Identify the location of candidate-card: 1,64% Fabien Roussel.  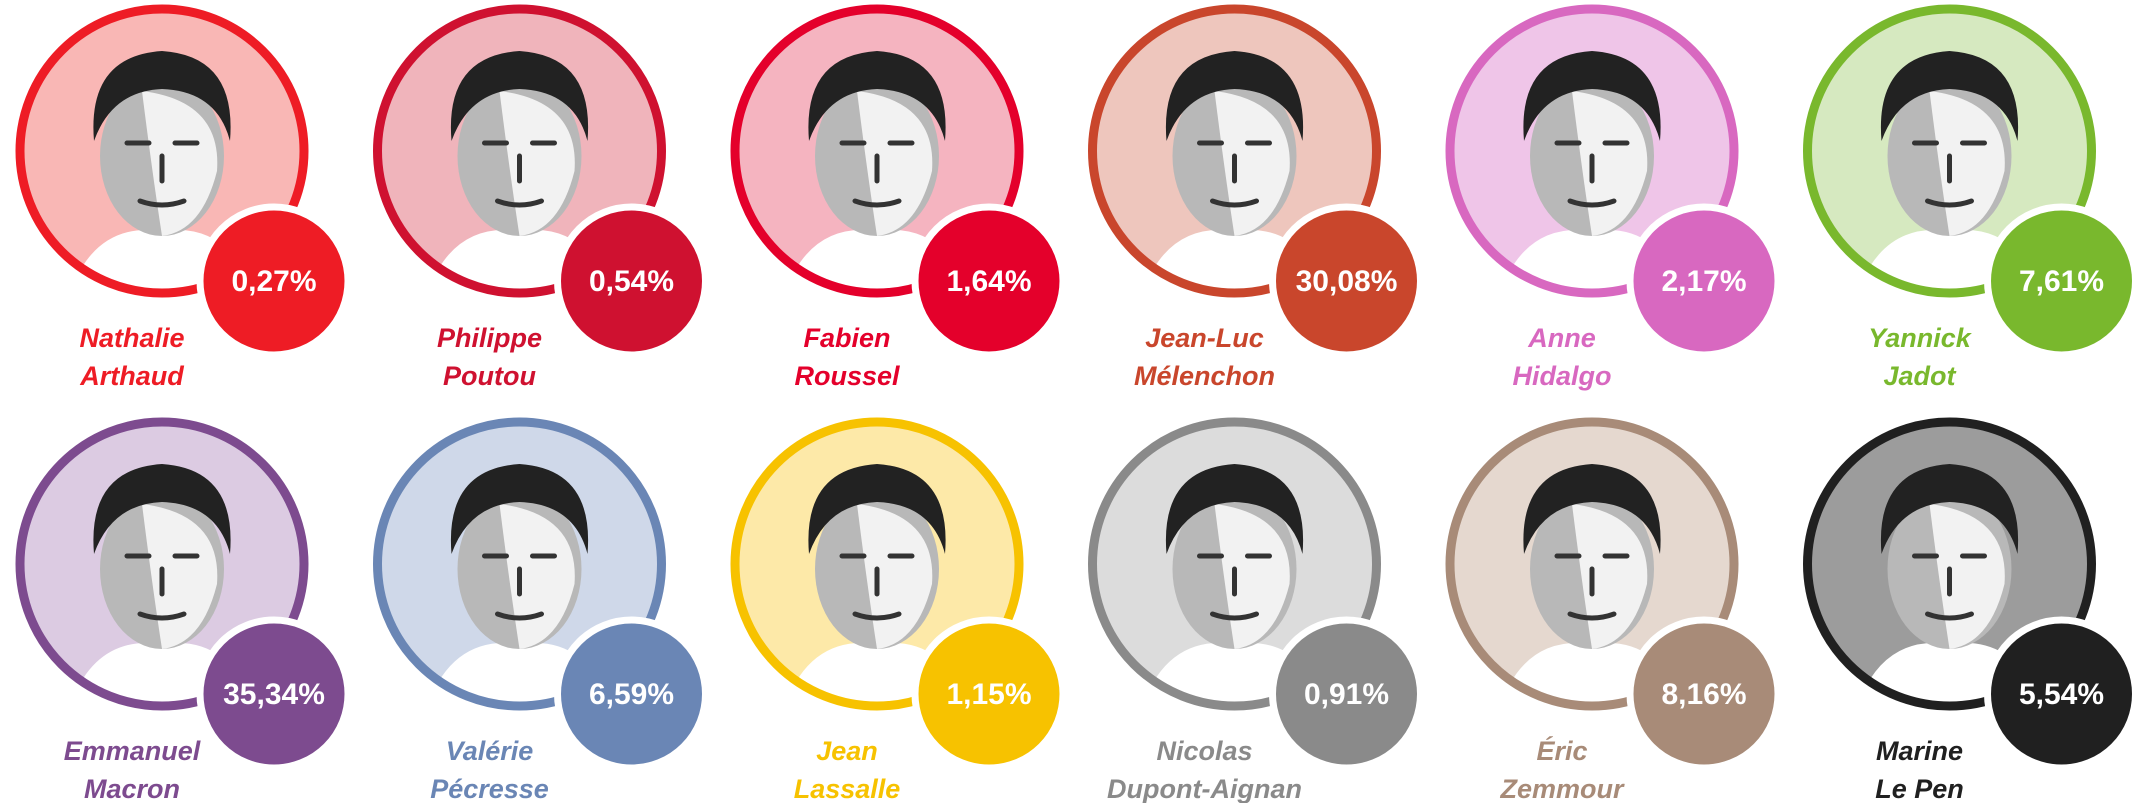
(898, 197).